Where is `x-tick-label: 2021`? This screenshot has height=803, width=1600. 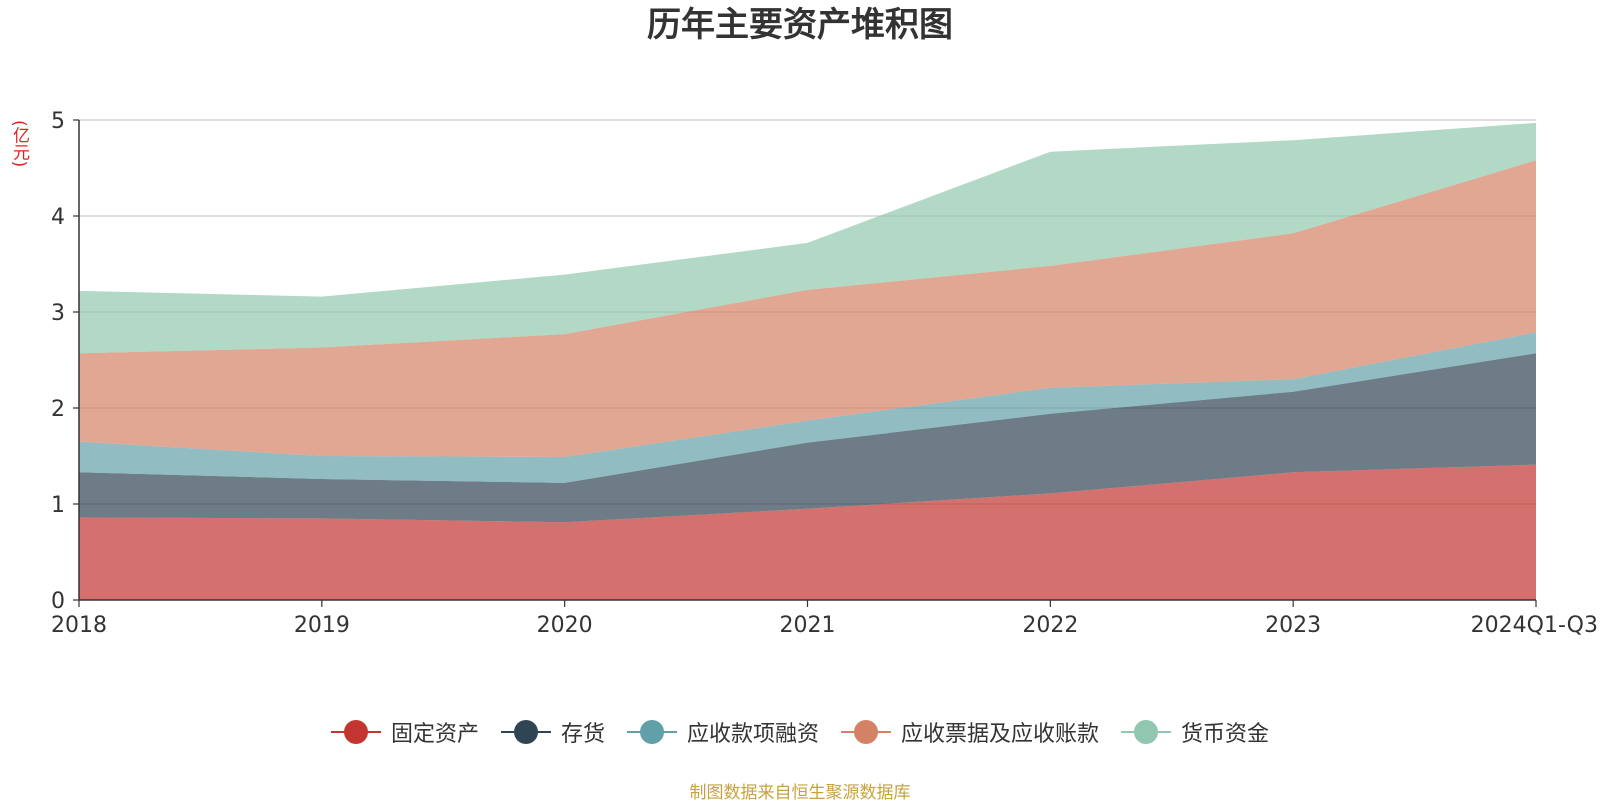
x-tick-label: 2021 is located at coordinates (808, 625).